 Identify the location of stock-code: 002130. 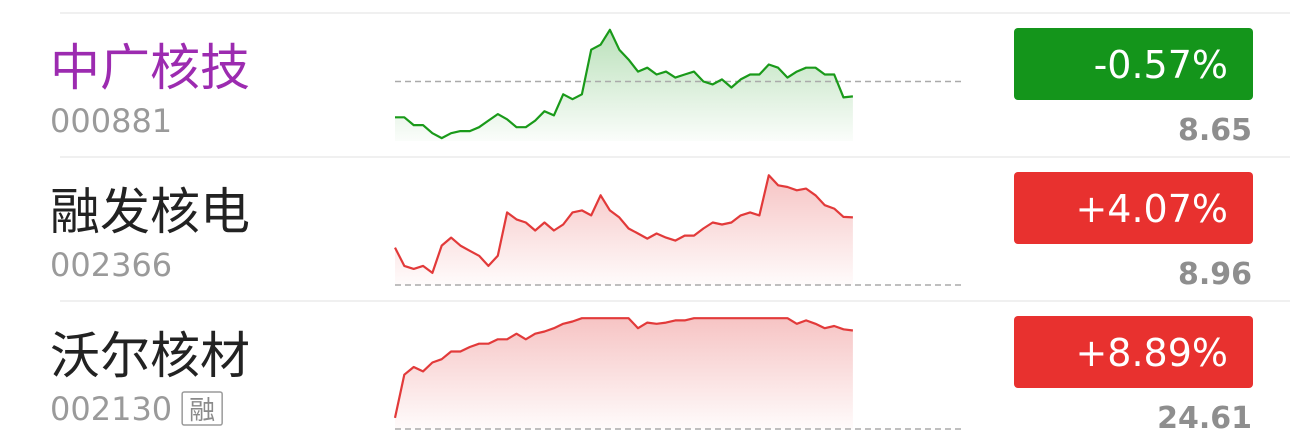
(111, 409).